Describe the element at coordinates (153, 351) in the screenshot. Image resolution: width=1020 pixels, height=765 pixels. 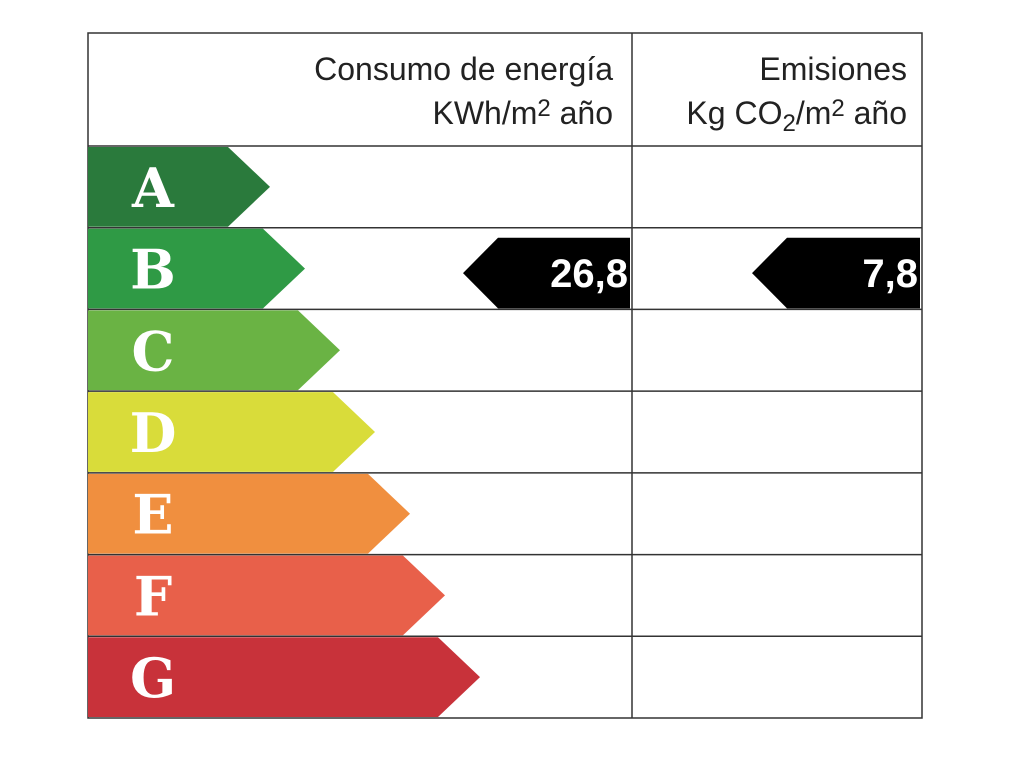
I see `rating-letter: C` at that location.